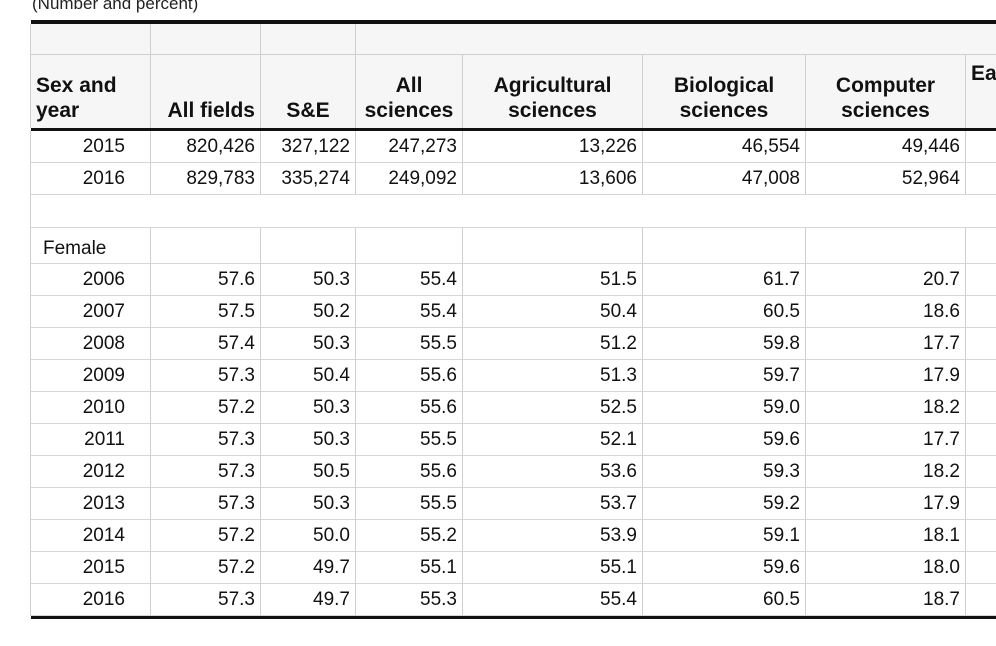  Describe the element at coordinates (675, 39) in the screenshot. I see `group-header-span` at that location.